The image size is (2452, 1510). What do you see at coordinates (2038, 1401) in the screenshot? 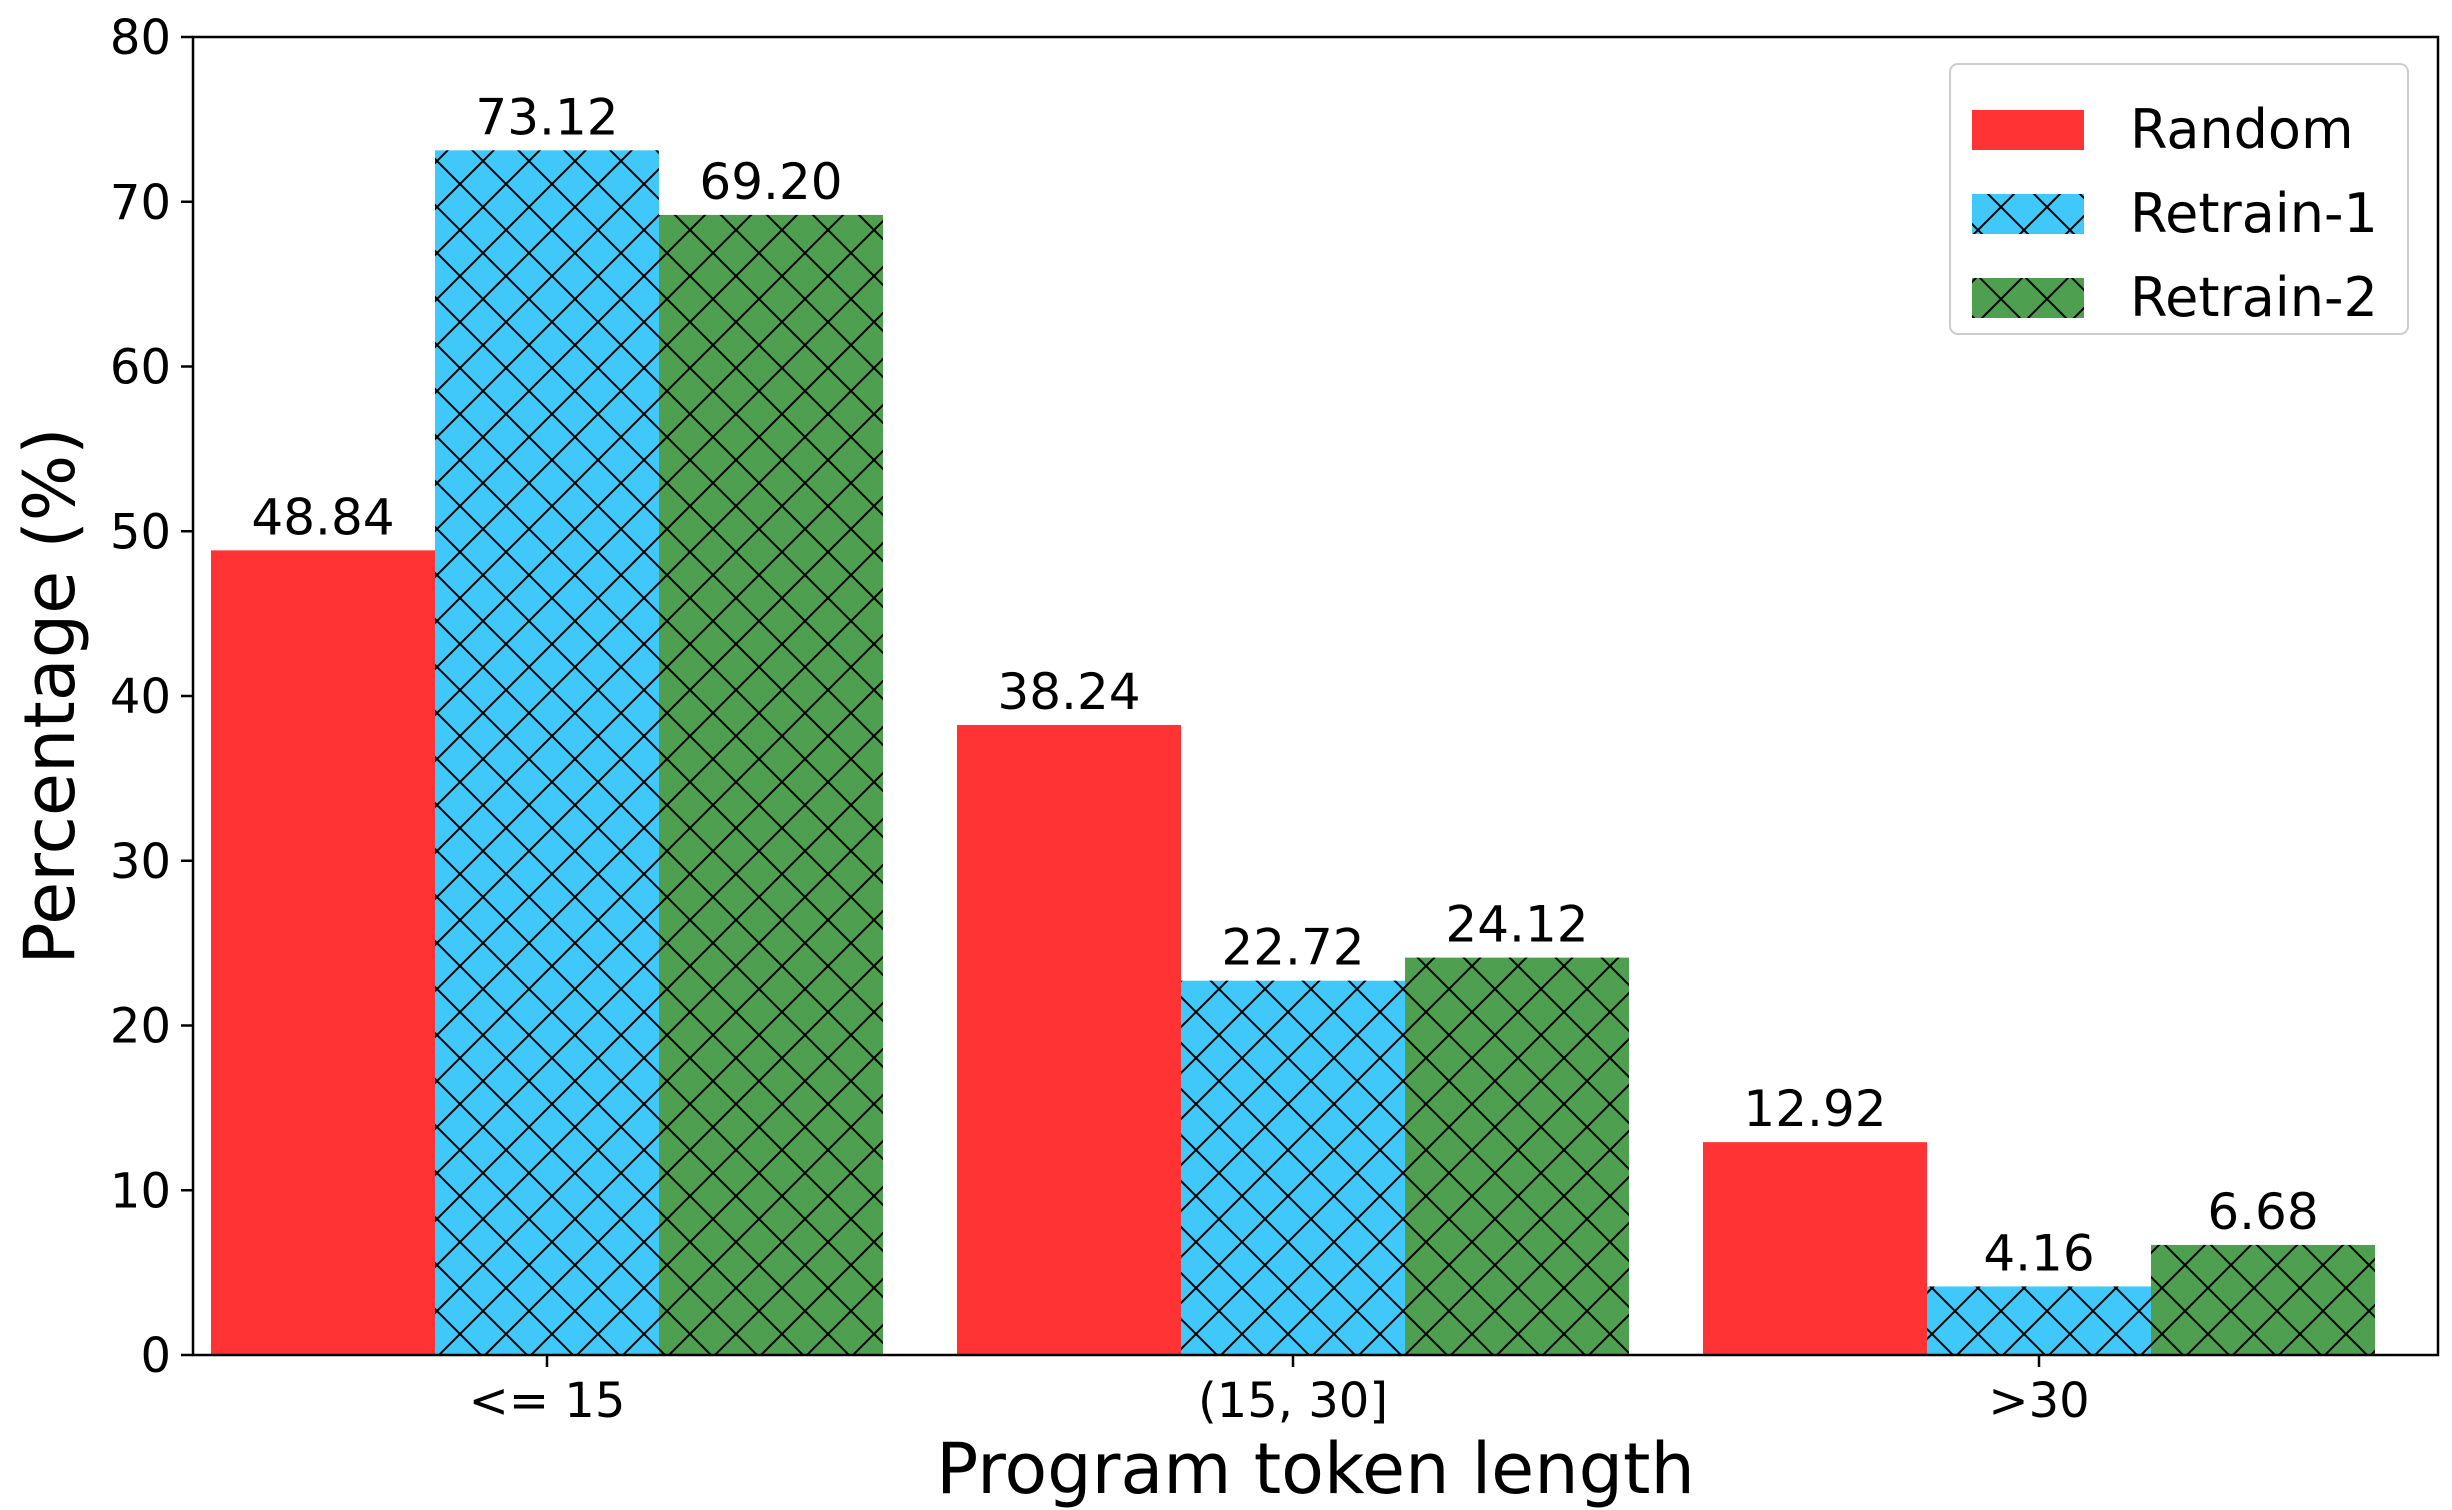
I see `x-tick-label: >30` at bounding box center [2038, 1401].